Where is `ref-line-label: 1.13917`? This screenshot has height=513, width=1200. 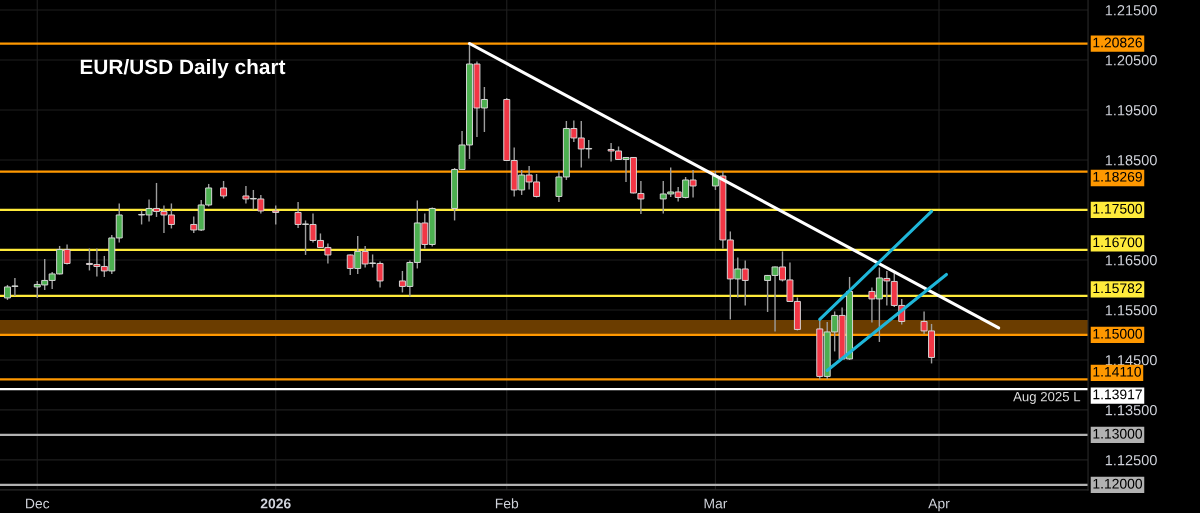
ref-line-label: 1.13917 is located at coordinates (1117, 394).